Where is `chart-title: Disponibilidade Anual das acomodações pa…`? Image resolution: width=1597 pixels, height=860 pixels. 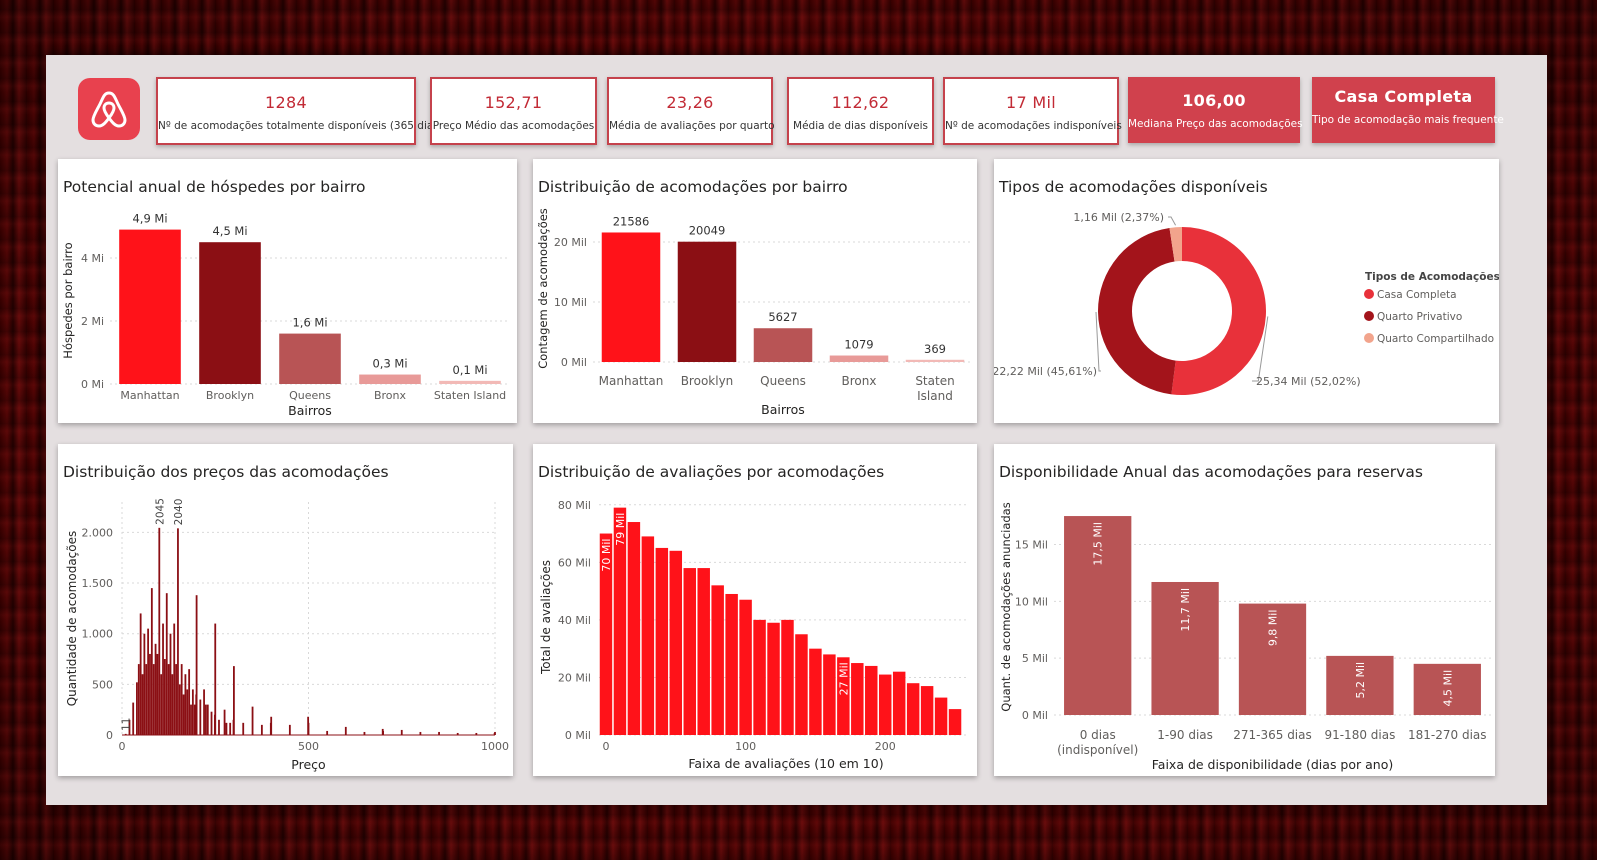 chart-title: Disponibilidade Anual das acomodações pa… is located at coordinates (1211, 472).